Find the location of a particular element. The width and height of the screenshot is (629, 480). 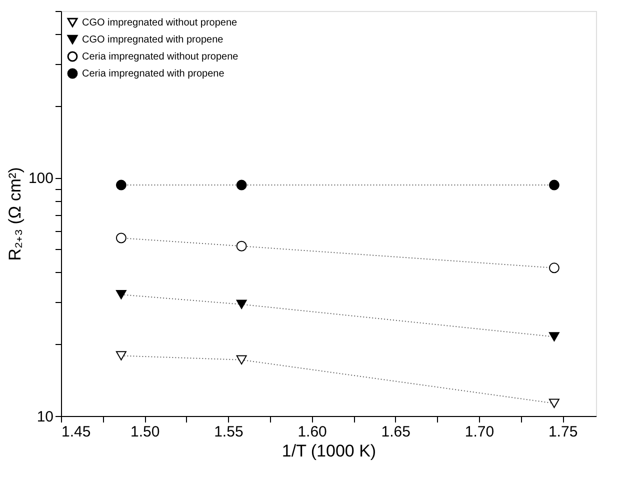

y-tick-label: 10 is located at coordinates (45, 417).